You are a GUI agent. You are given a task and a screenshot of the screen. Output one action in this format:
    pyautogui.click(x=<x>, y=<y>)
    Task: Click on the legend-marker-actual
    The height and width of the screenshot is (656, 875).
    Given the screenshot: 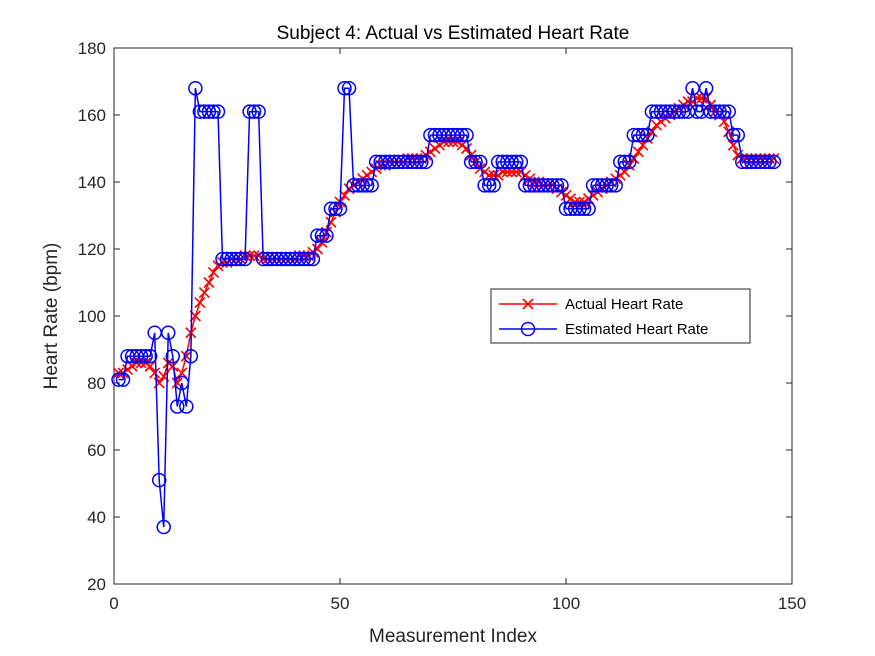 What is the action you would take?
    pyautogui.click(x=528, y=304)
    